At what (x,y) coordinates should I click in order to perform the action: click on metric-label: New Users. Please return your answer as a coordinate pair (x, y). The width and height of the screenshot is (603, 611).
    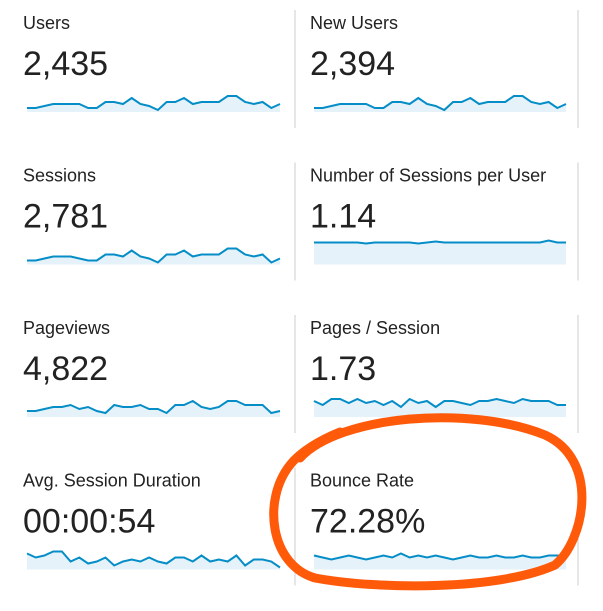
    Looking at the image, I should click on (354, 23).